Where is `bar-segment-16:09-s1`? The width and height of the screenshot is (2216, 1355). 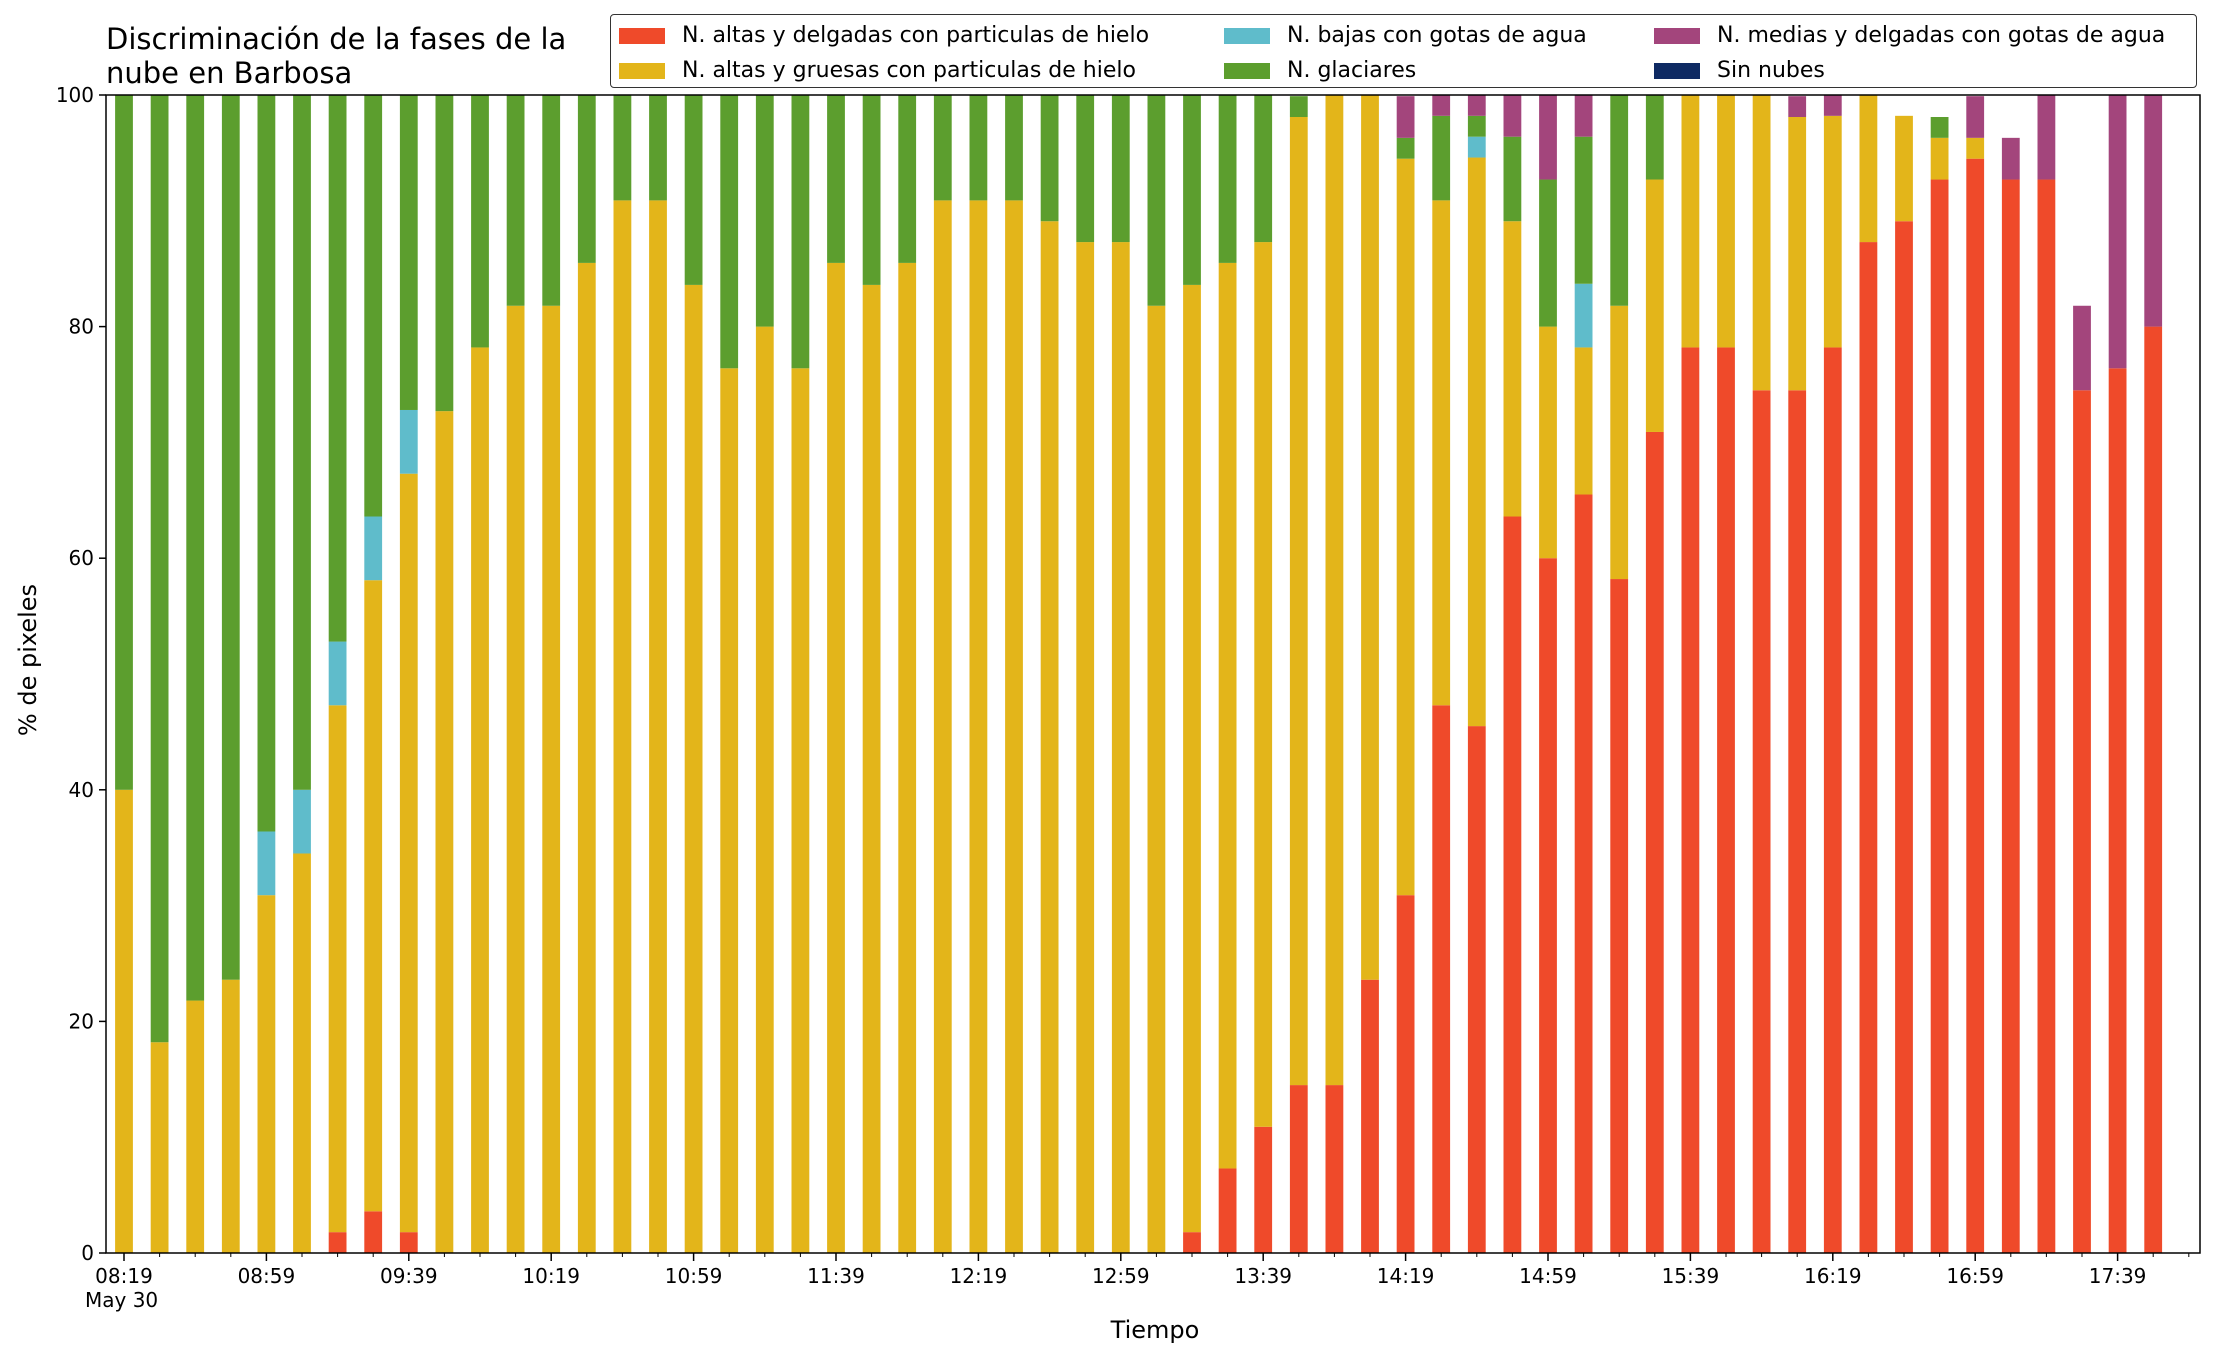
bar-segment-16:09-s1 is located at coordinates (1797, 254).